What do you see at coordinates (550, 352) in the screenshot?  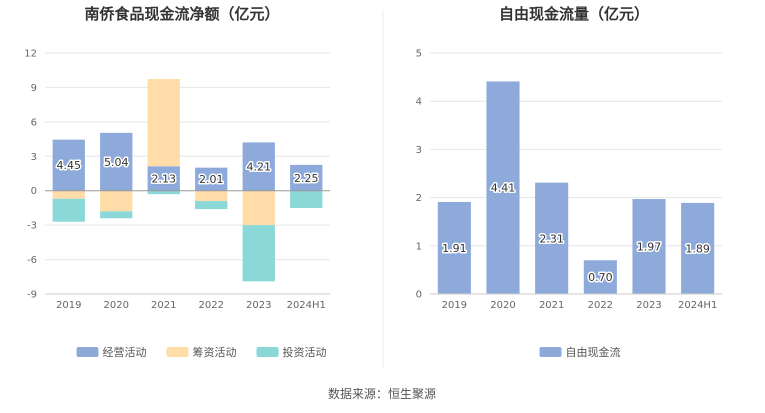 I see `legend-swatch-自由现金流` at bounding box center [550, 352].